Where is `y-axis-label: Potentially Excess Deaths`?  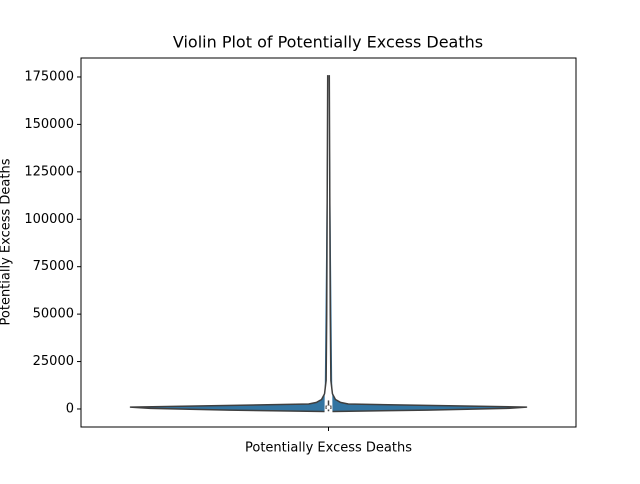
y-axis-label: Potentially Excess Deaths is located at coordinates (7, 241).